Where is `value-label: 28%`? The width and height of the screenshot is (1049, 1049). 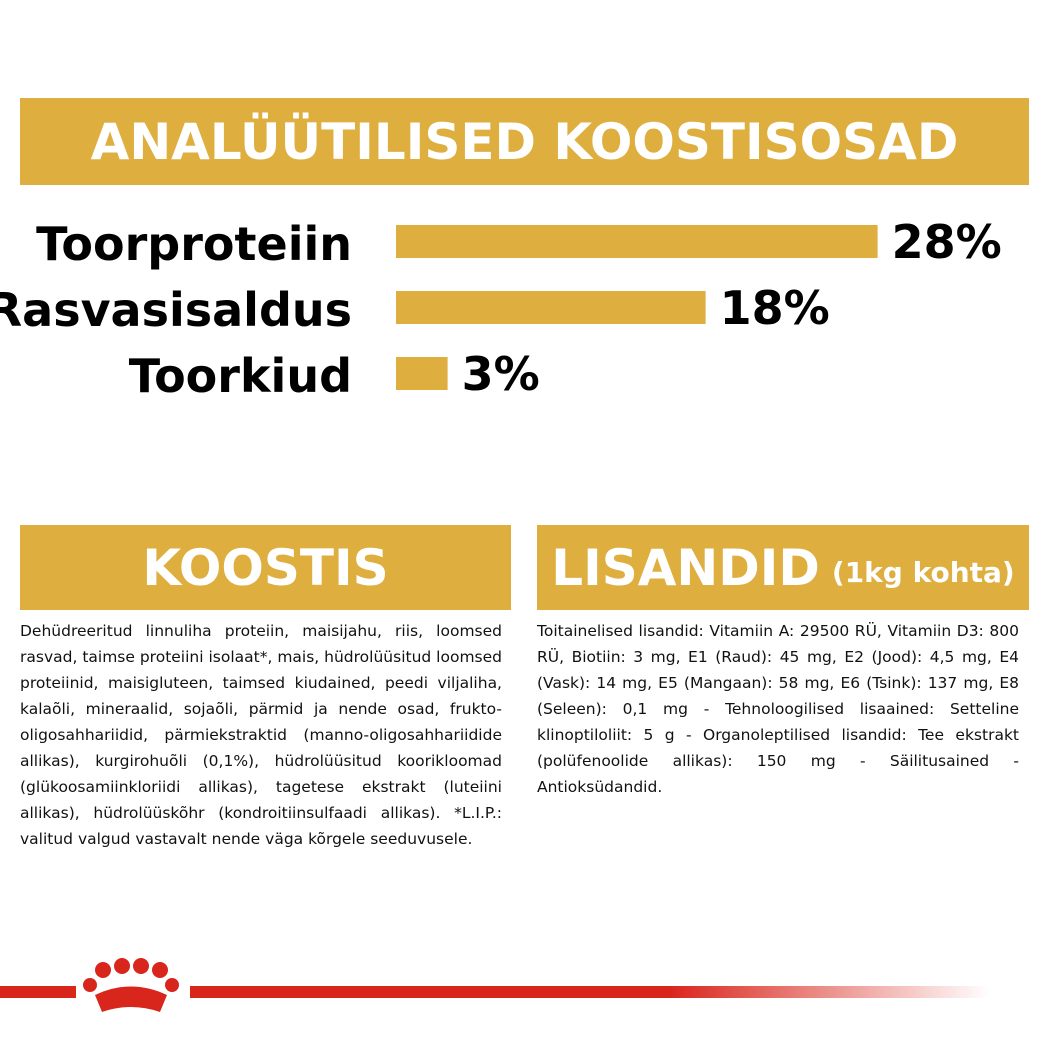
value-label: 28% is located at coordinates (947, 242).